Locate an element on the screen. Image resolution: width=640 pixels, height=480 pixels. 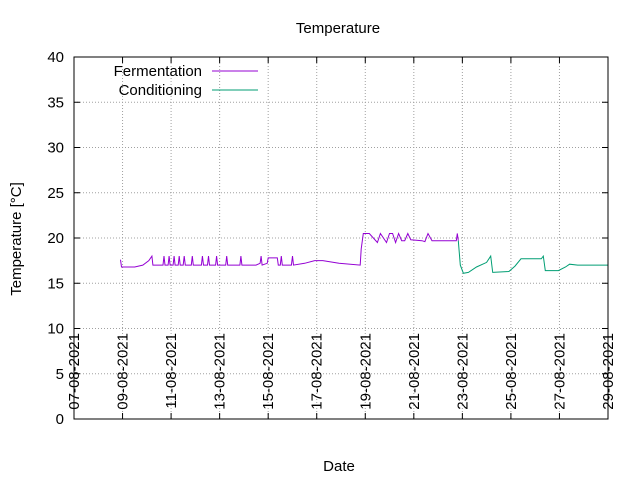
y-tick-label: 25 is located at coordinates (55, 193).